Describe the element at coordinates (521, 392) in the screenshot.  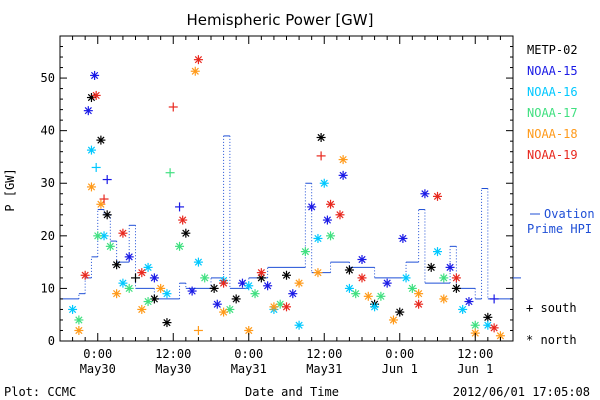
I see `timestamp: 2012/06/01 17:05:08` at that location.